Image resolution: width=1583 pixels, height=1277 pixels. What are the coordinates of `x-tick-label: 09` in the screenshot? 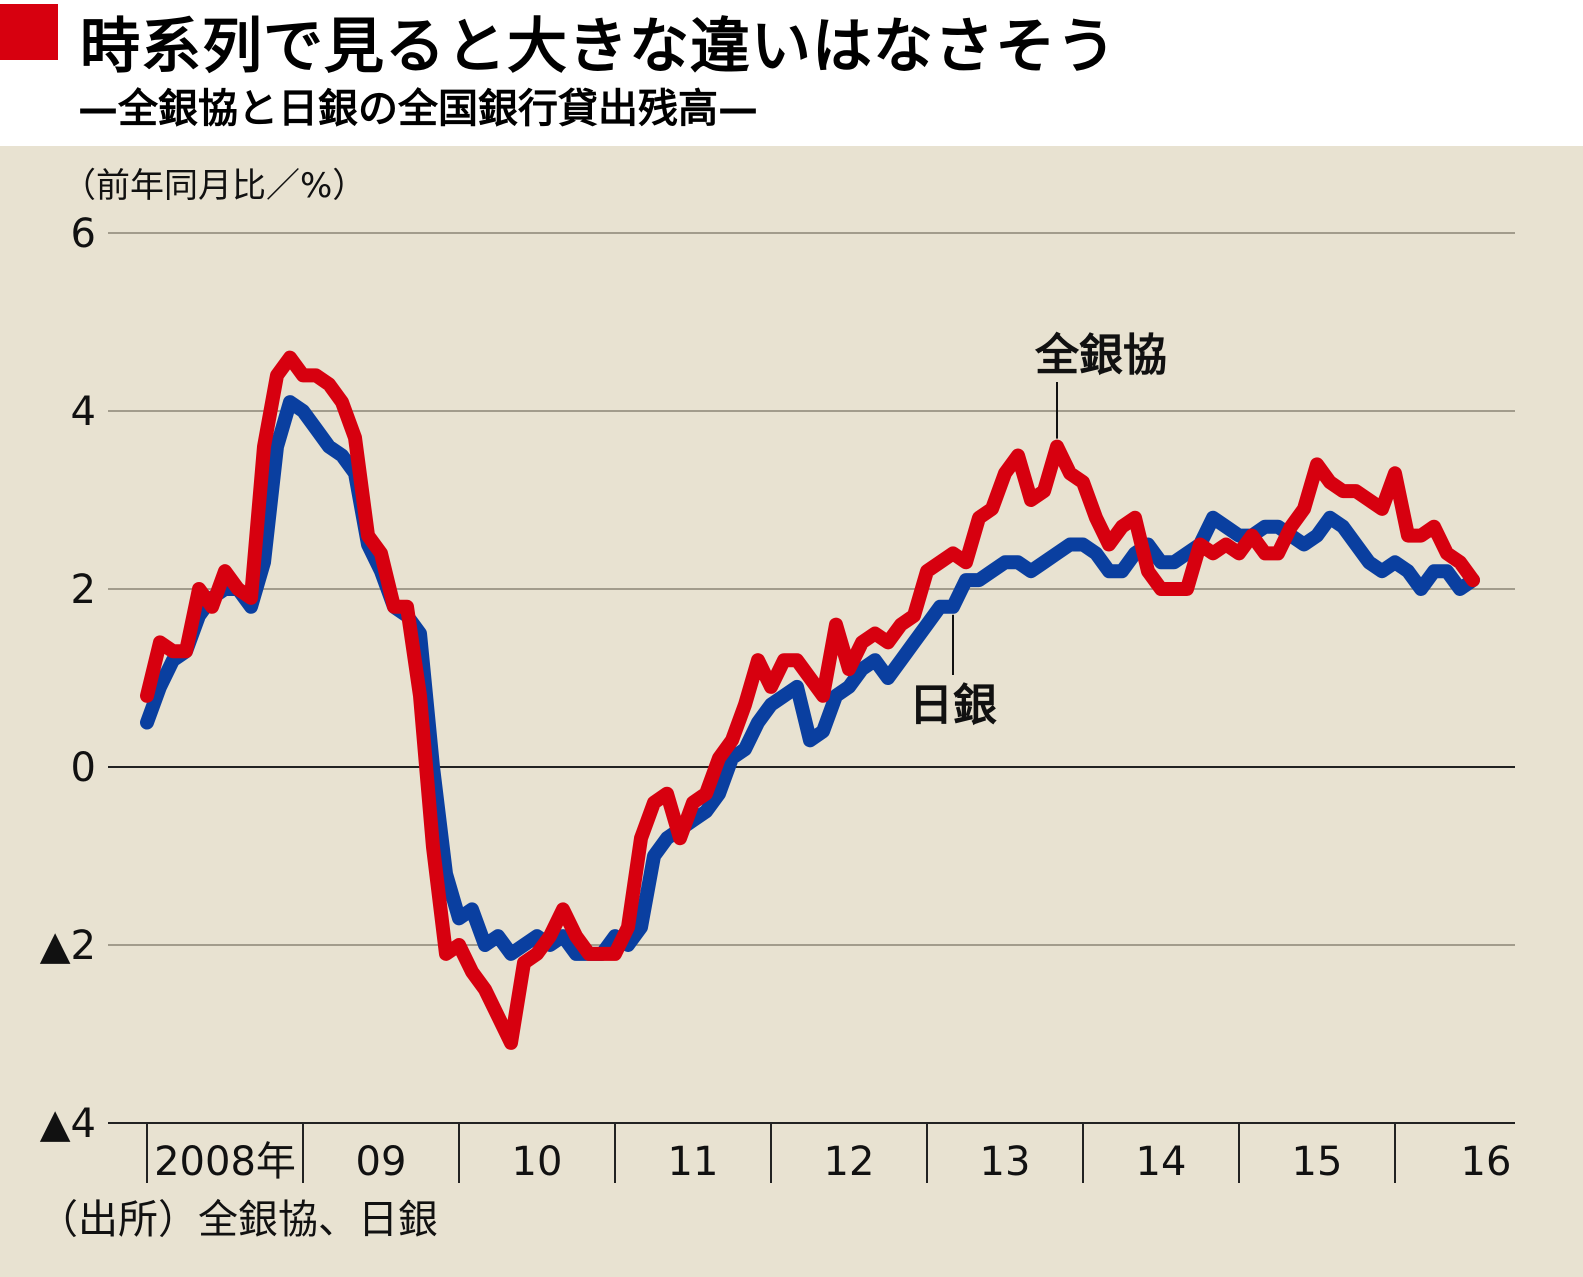 It's located at (381, 1162).